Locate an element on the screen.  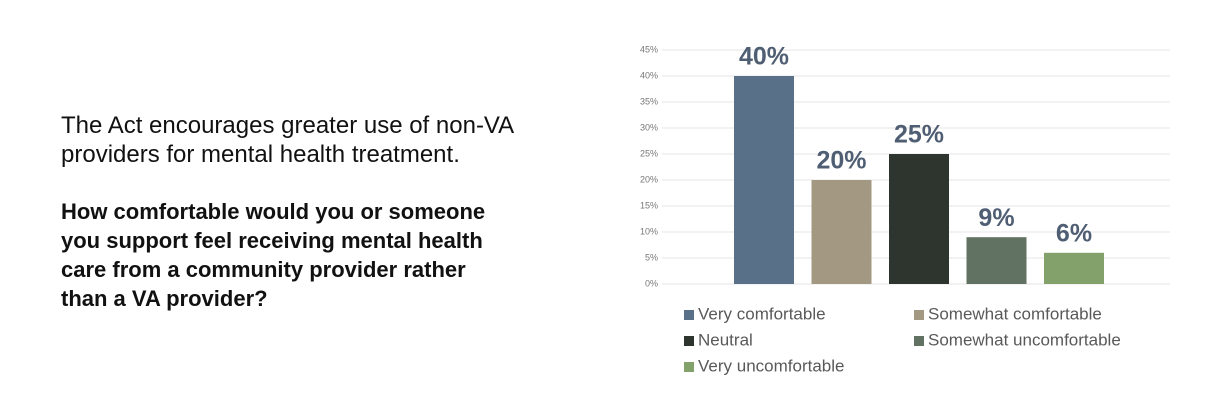
question-line: How comfortable would you or someone is located at coordinates (273, 211).